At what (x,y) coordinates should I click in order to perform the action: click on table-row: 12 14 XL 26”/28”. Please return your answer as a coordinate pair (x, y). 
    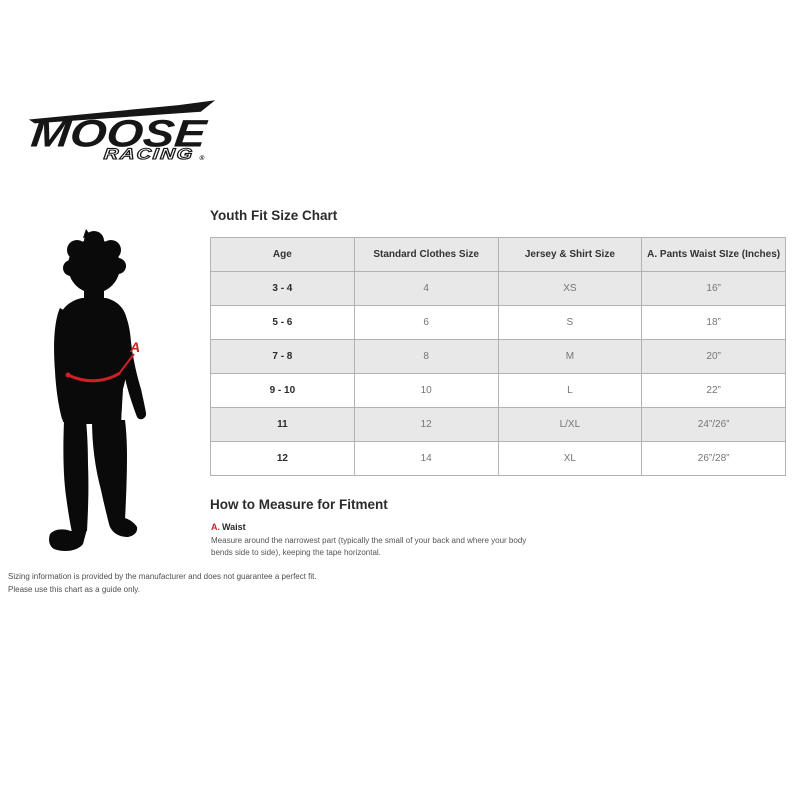
    Looking at the image, I should click on (498, 458).